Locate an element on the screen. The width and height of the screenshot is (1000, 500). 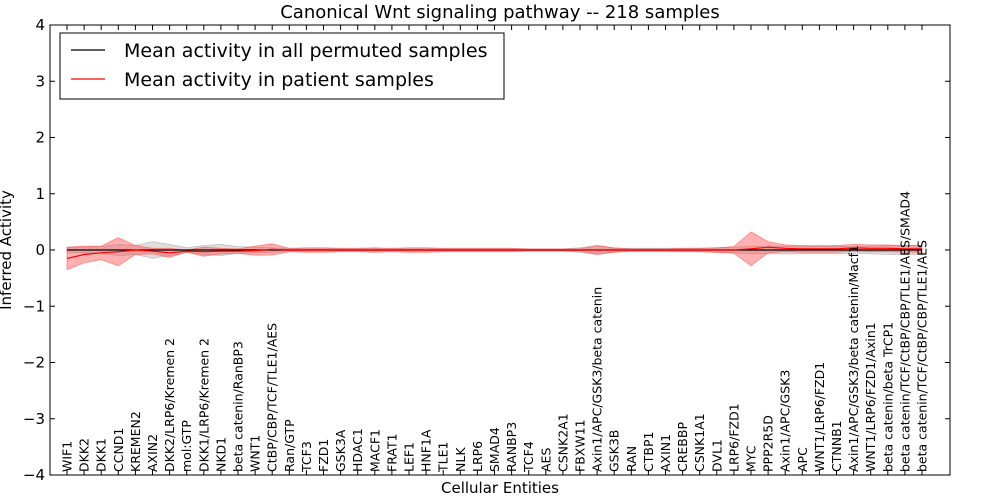
series-lines is located at coordinates (494, 252).